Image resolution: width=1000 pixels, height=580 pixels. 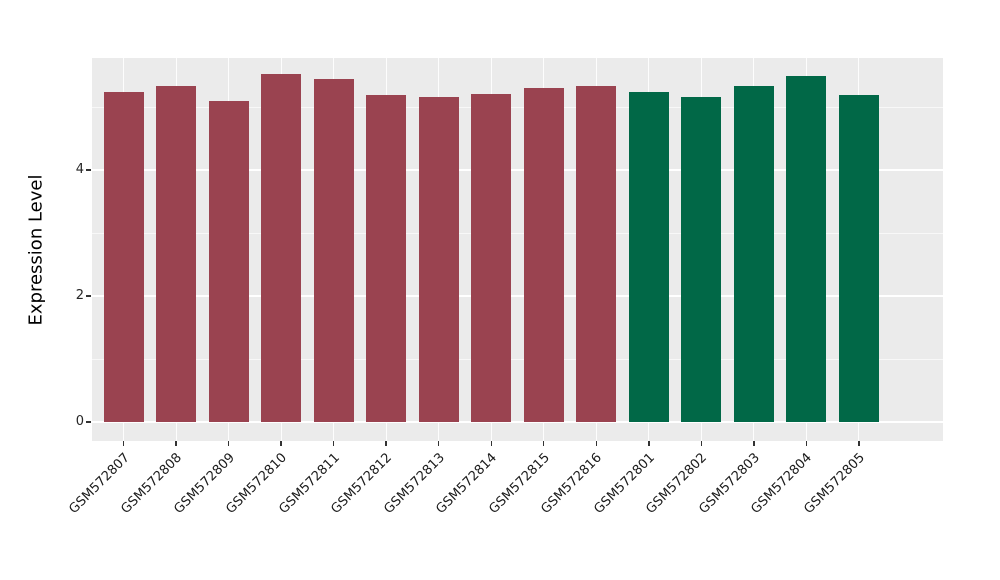 I want to click on bar-GSM572801, so click(x=648, y=256).